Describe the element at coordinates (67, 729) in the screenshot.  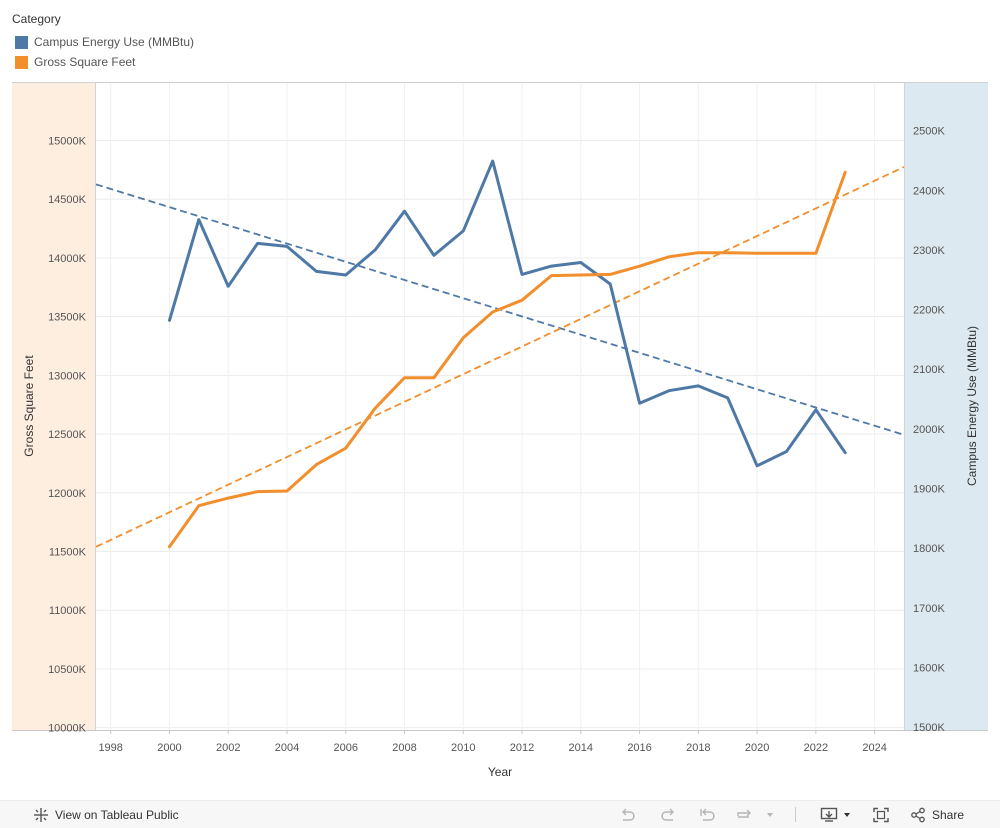
I see `left-tick-label: 10000K` at that location.